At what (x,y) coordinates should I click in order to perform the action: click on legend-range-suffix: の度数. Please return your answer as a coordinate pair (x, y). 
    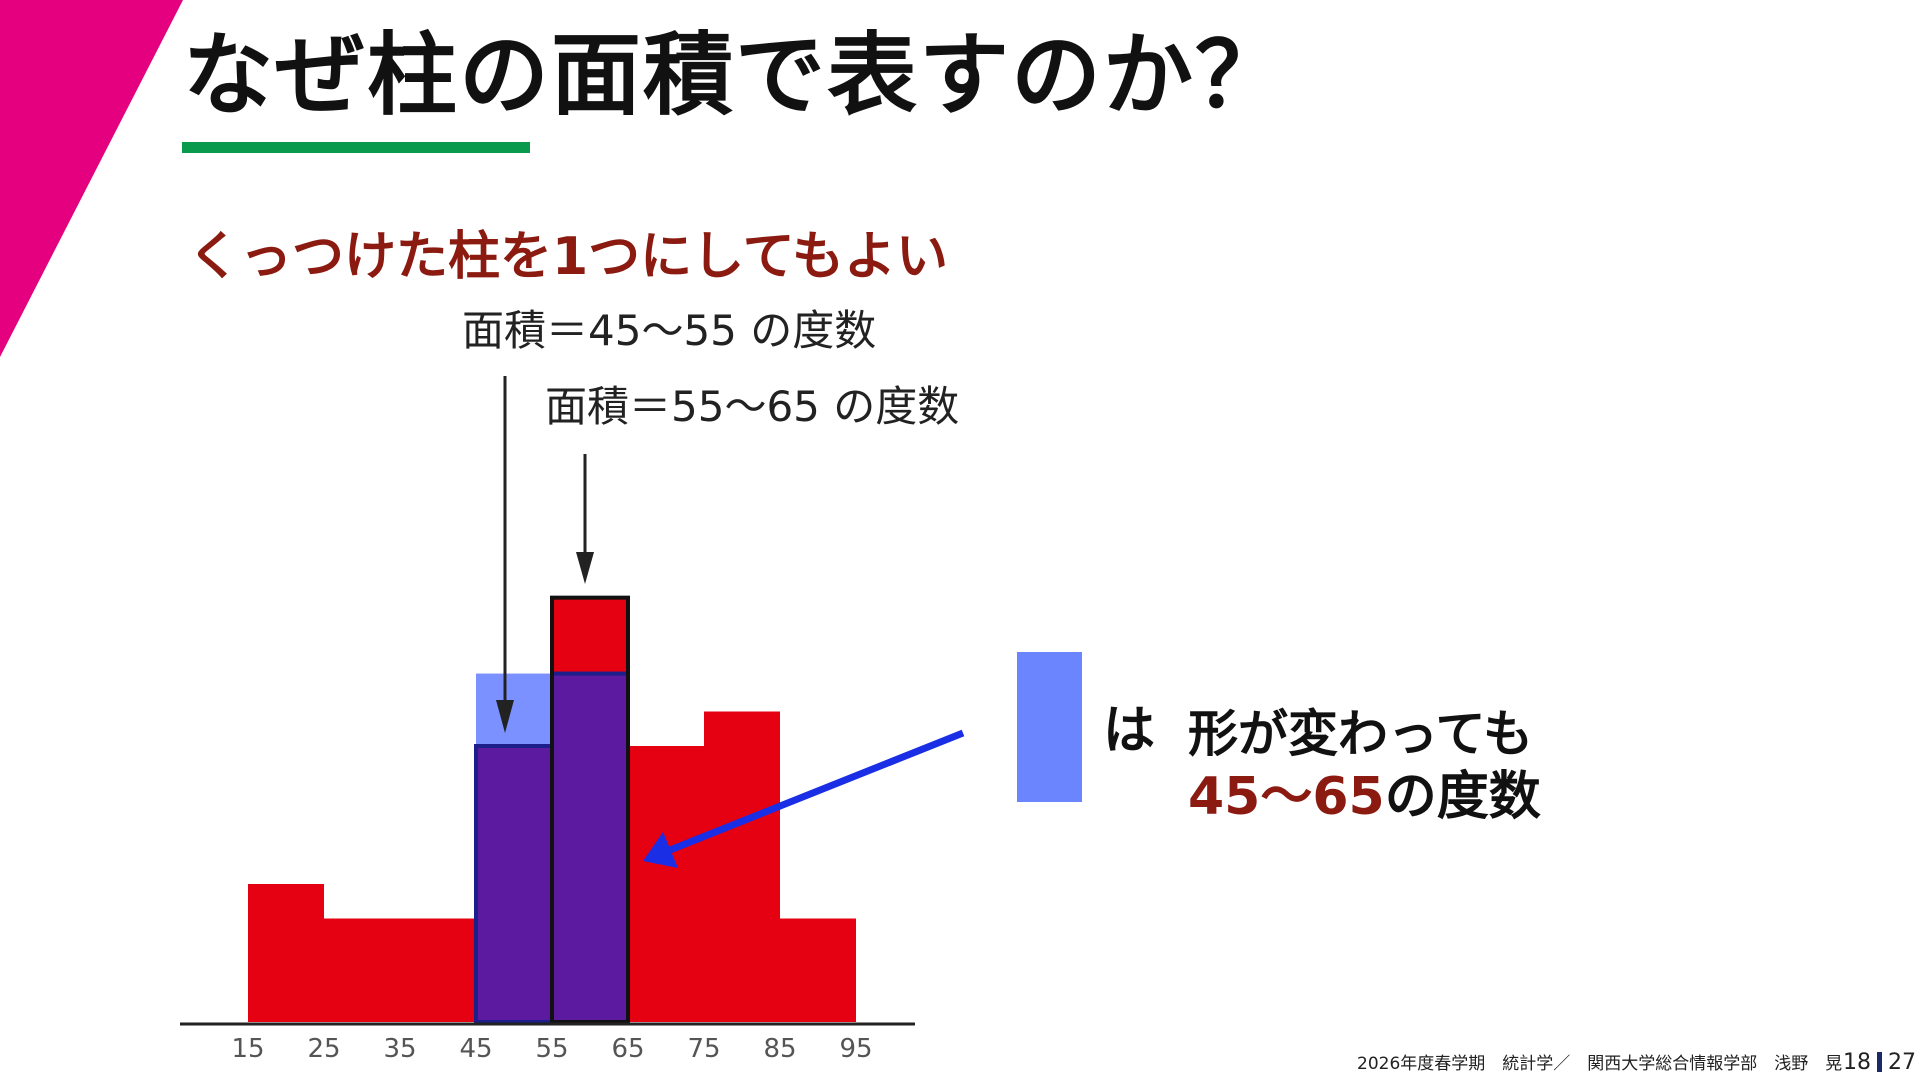
    Looking at the image, I should click on (1462, 797).